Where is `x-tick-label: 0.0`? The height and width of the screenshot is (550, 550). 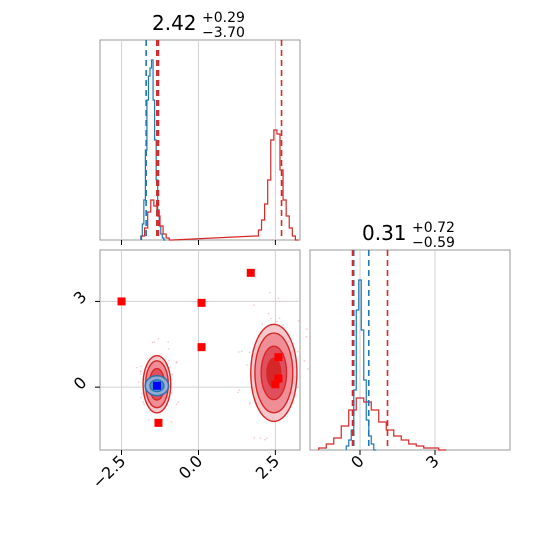 x-tick-label: 0.0 is located at coordinates (190, 466).